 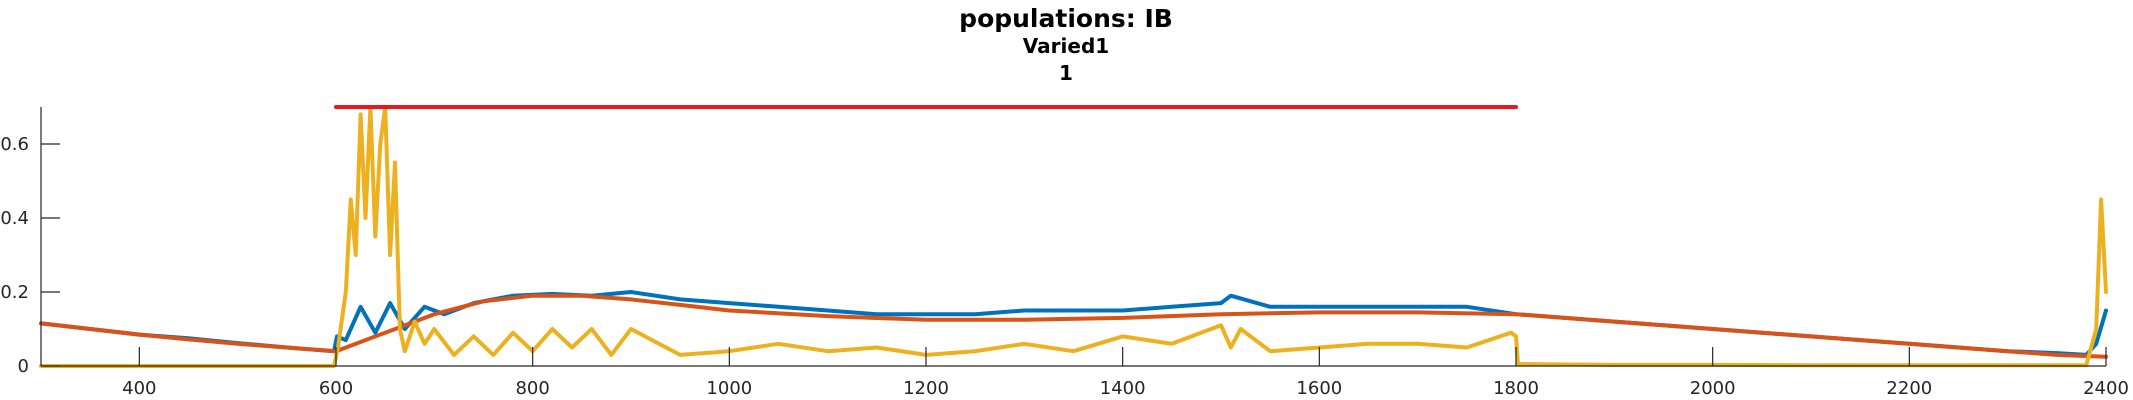 What do you see at coordinates (1319, 388) in the screenshot?
I see `x-tick-label: 1600` at bounding box center [1319, 388].